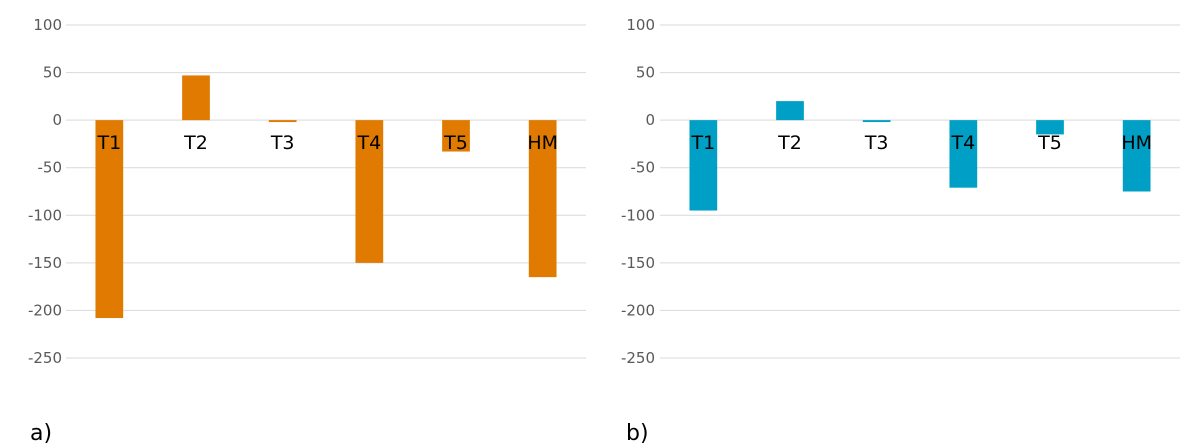 Image resolution: width=1185 pixels, height=443 pixels. What do you see at coordinates (643, 168) in the screenshot?
I see `y-tick-label-b-3: -50` at bounding box center [643, 168].